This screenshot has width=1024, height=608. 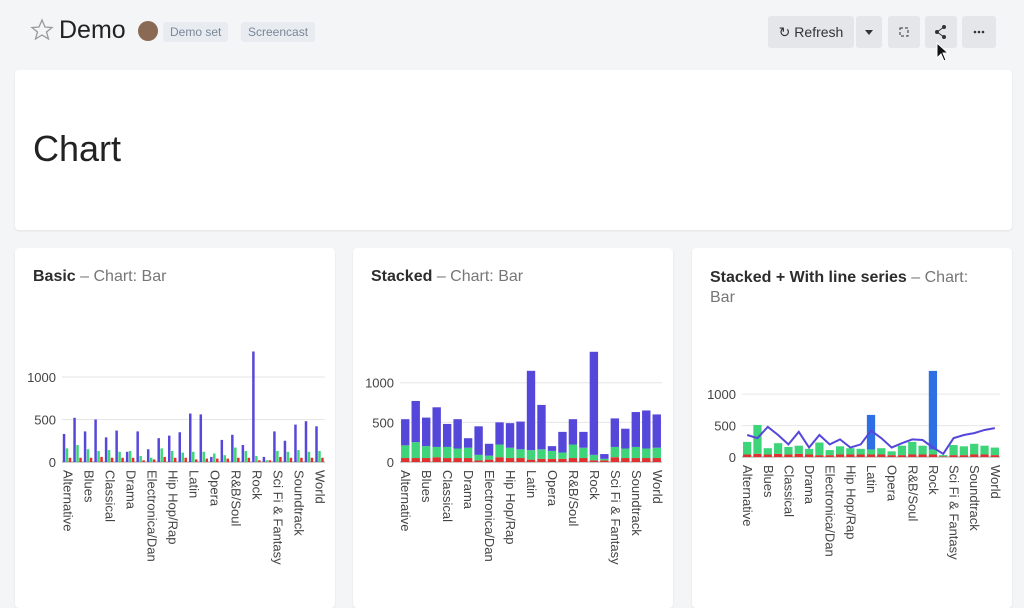 I want to click on tag: Demo set, so click(x=196, y=32).